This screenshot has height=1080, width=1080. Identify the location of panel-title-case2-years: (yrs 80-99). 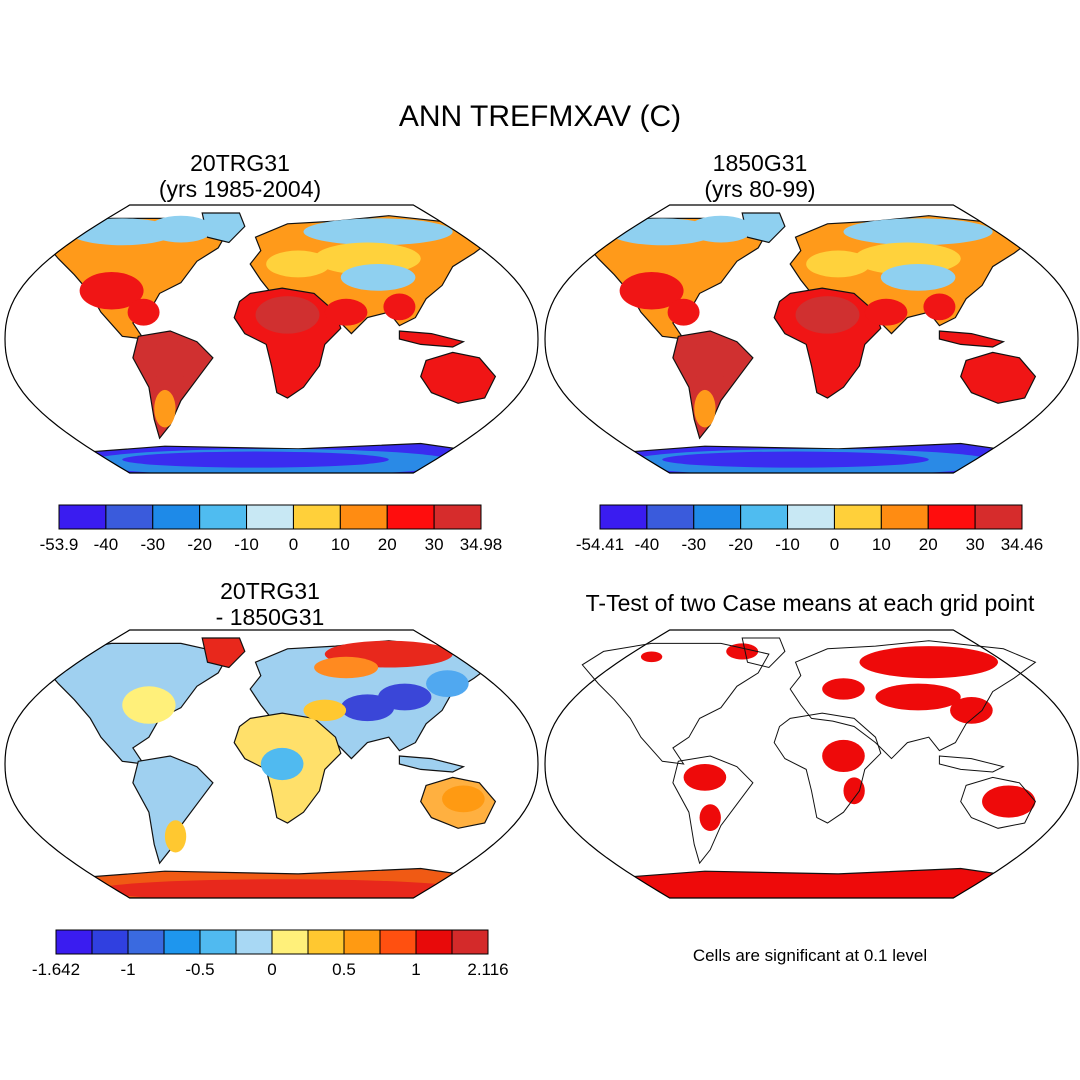
(760, 189).